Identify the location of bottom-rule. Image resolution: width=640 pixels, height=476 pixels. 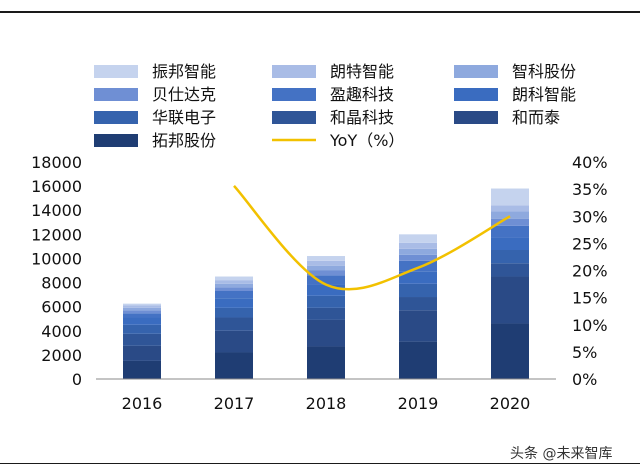
(320, 463).